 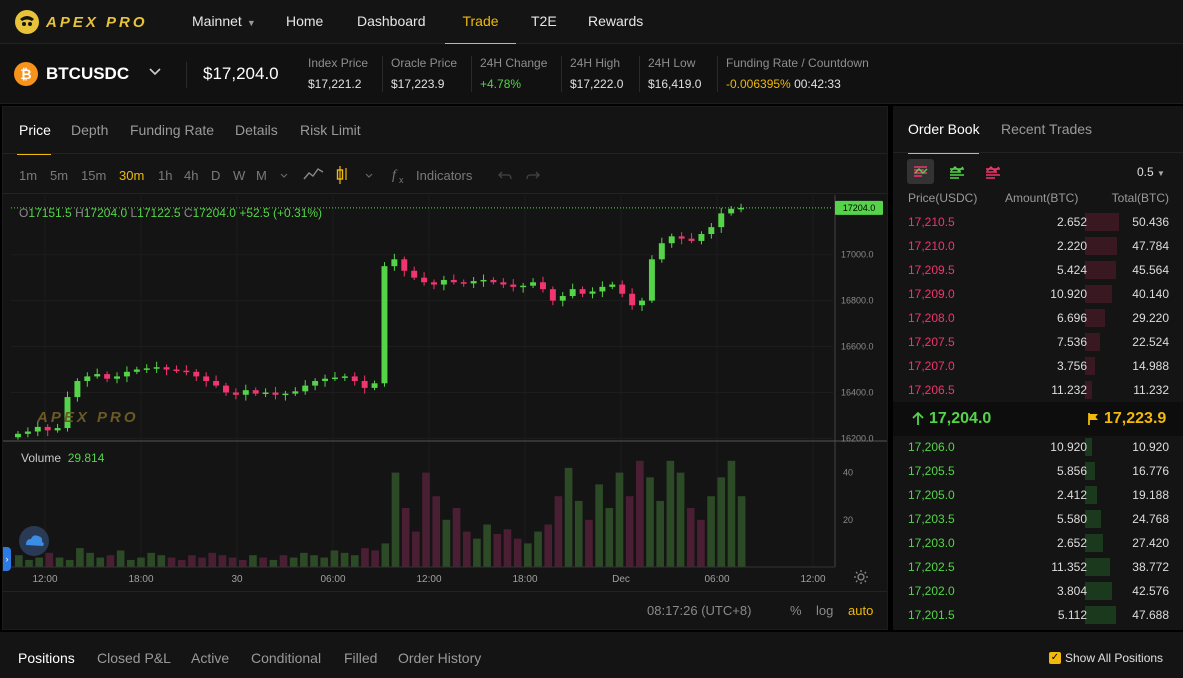 I want to click on ask-row: 17,207.0 3.756 14.988, so click(x=1038, y=366).